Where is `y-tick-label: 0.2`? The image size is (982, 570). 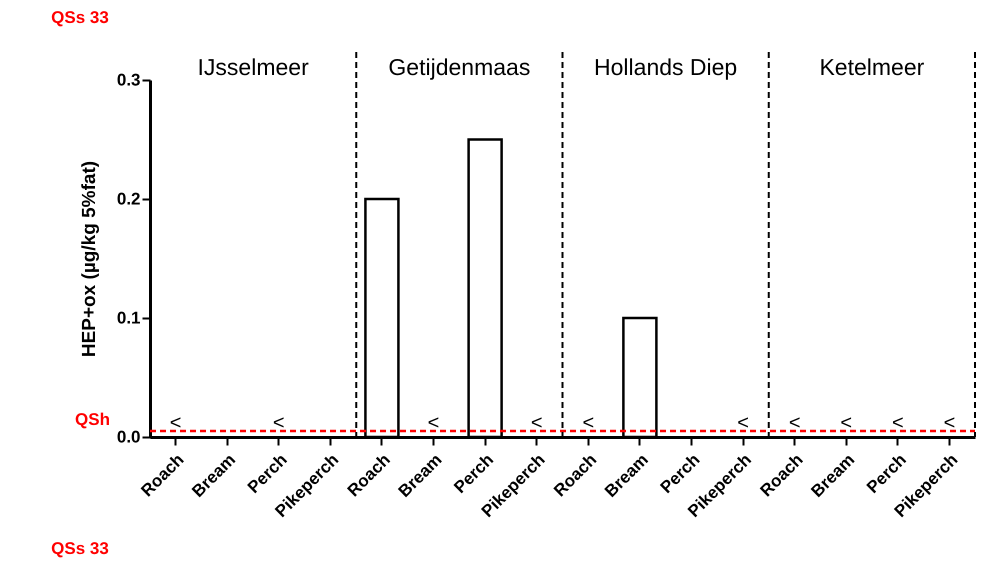 y-tick-label: 0.2 is located at coordinates (128, 199).